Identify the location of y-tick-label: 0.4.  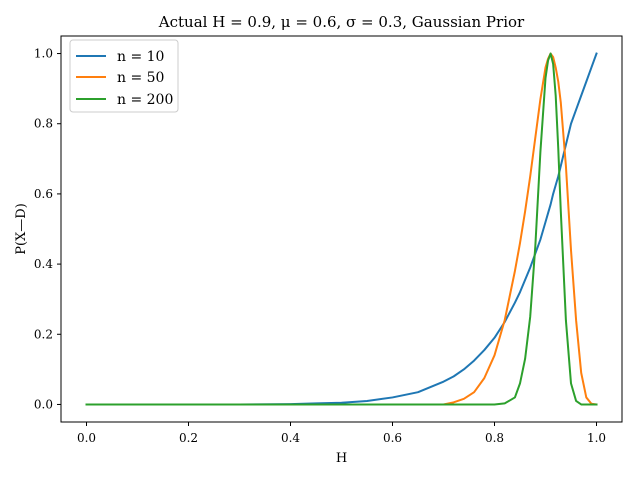
(43, 264).